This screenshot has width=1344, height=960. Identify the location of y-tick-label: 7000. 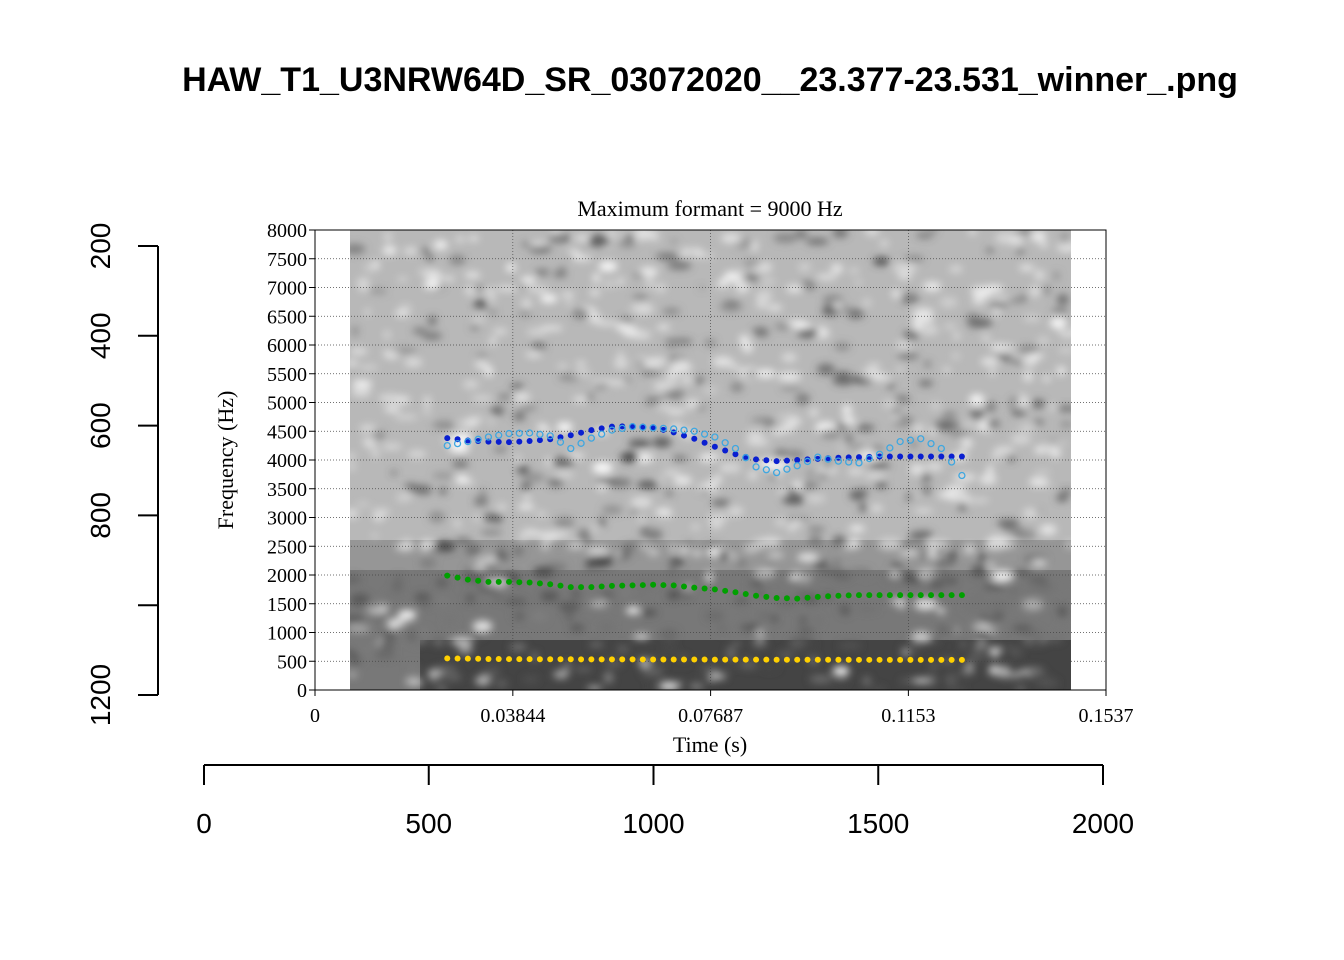
(287, 289).